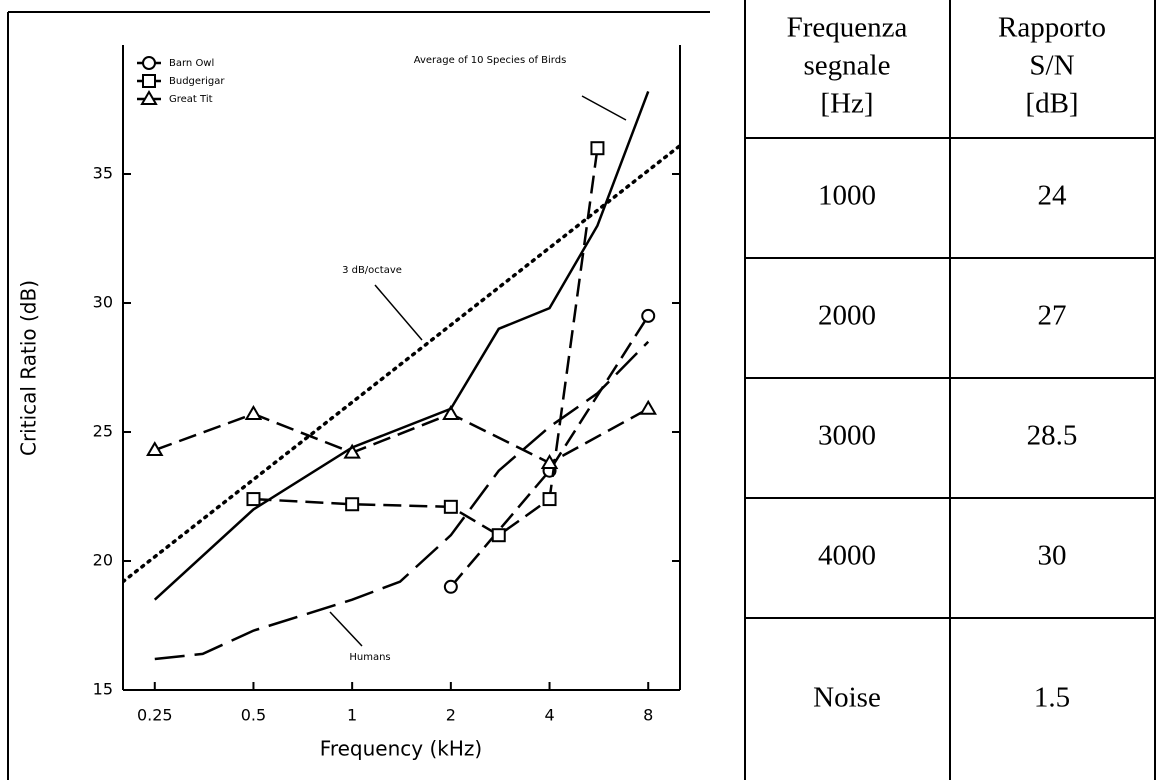 The image size is (1157, 780). Describe the element at coordinates (847, 698) in the screenshot. I see `table-cell: Noise` at that location.